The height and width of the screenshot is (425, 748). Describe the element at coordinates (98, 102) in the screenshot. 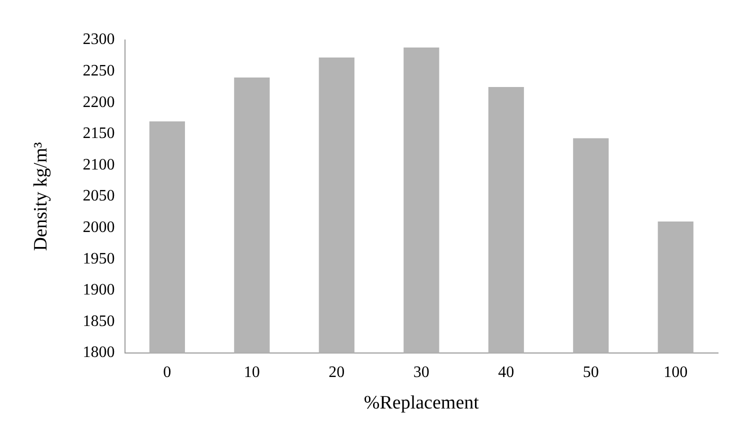

I see `y-tick-label: 2200` at that location.